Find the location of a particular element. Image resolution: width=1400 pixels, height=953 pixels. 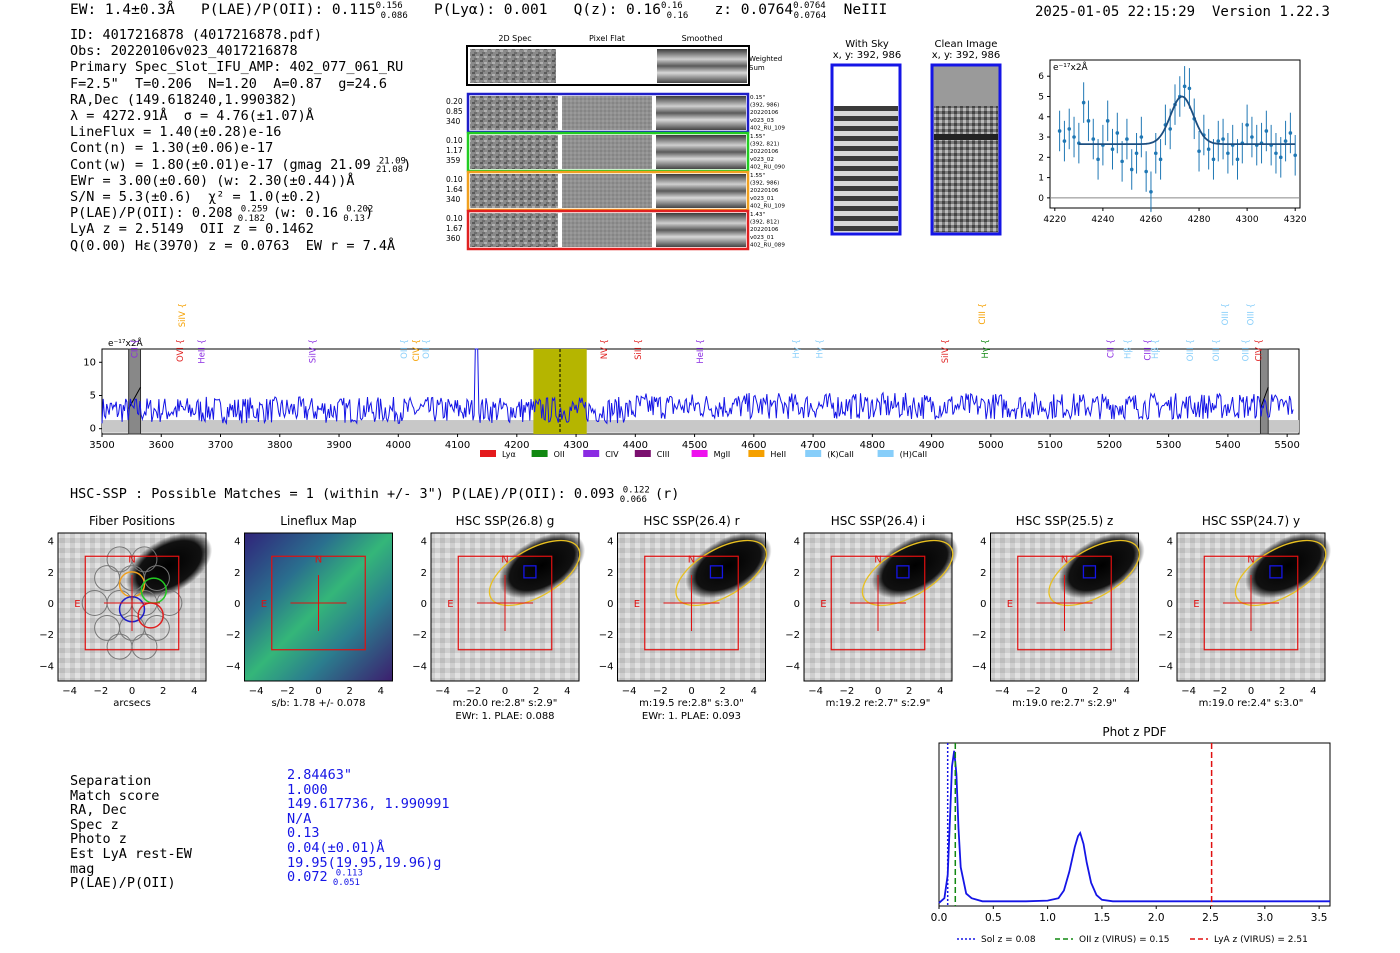

spectrum-ytick-label: 10 is located at coordinates (89, 362).